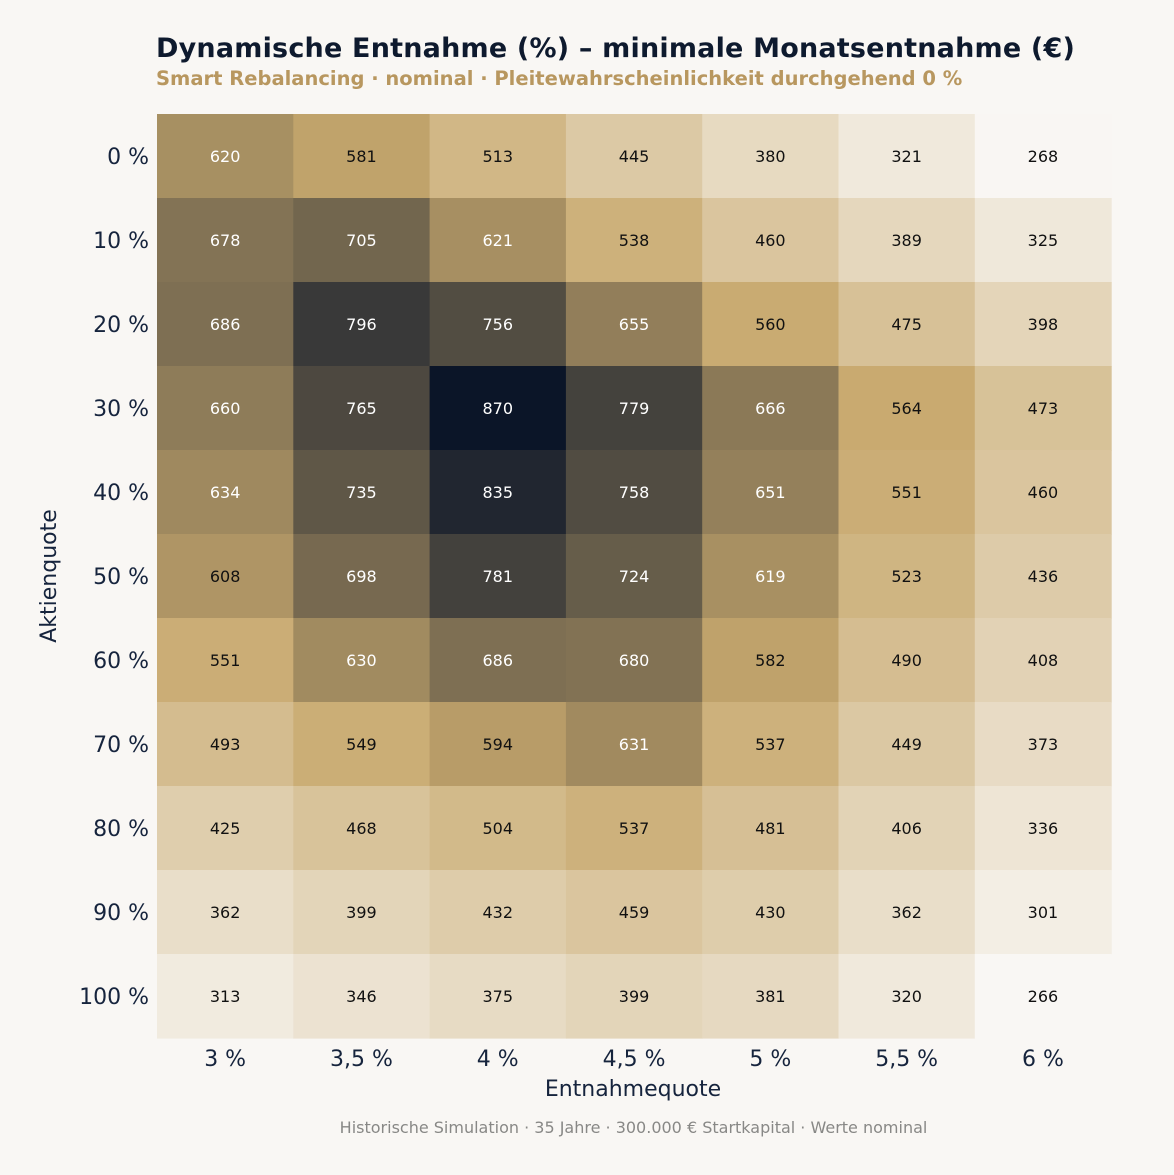 The image size is (1174, 1175). Describe the element at coordinates (225, 576) in the screenshot. I see `heatmap-cell-value: 608` at that location.